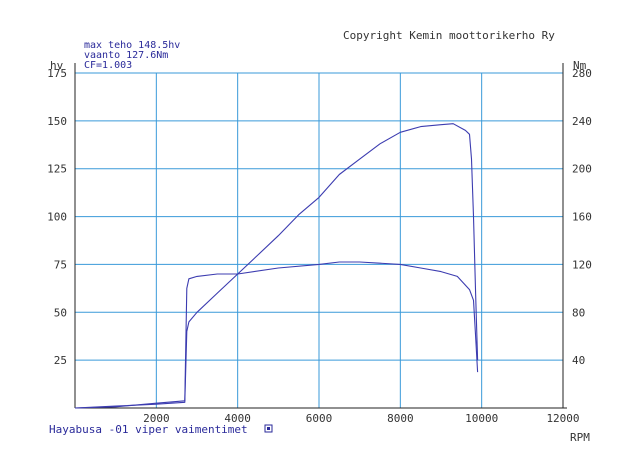 This screenshot has width=640, height=459. I want to click on left-tick-label: 125, so click(57, 169).